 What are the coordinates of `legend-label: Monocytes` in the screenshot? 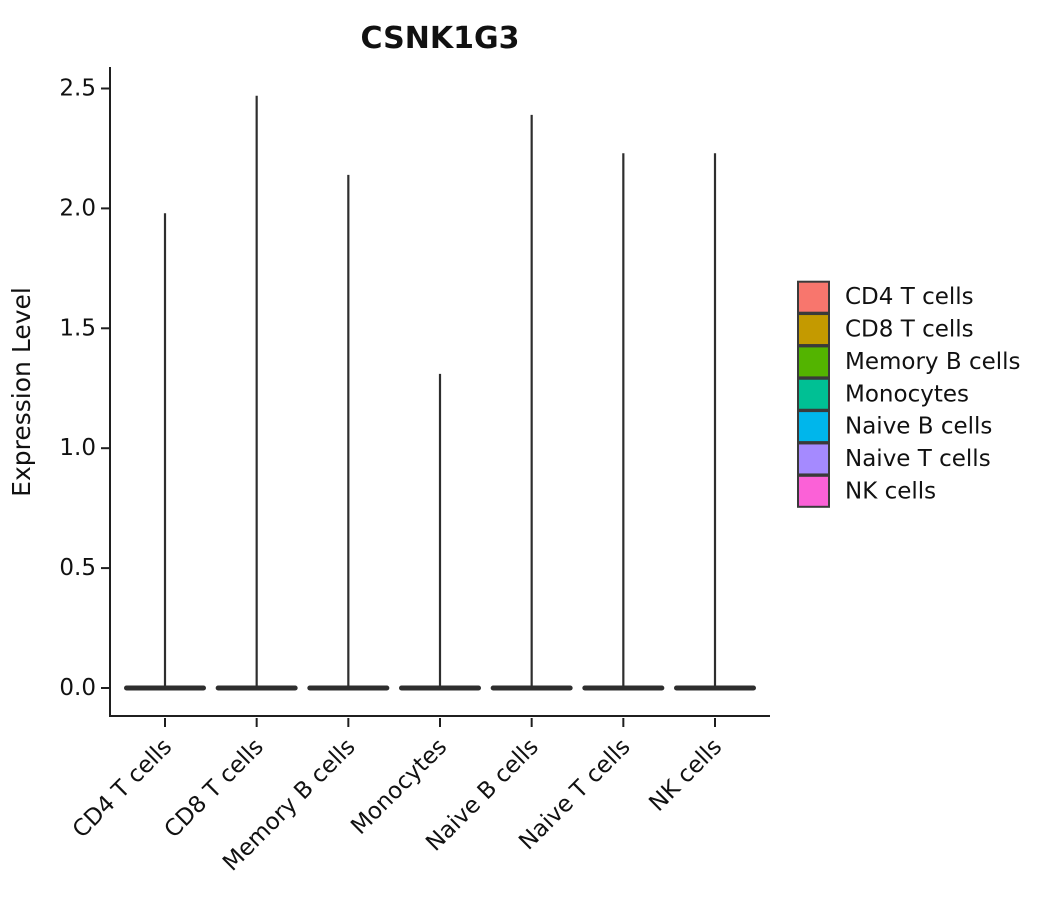 It's located at (907, 394).